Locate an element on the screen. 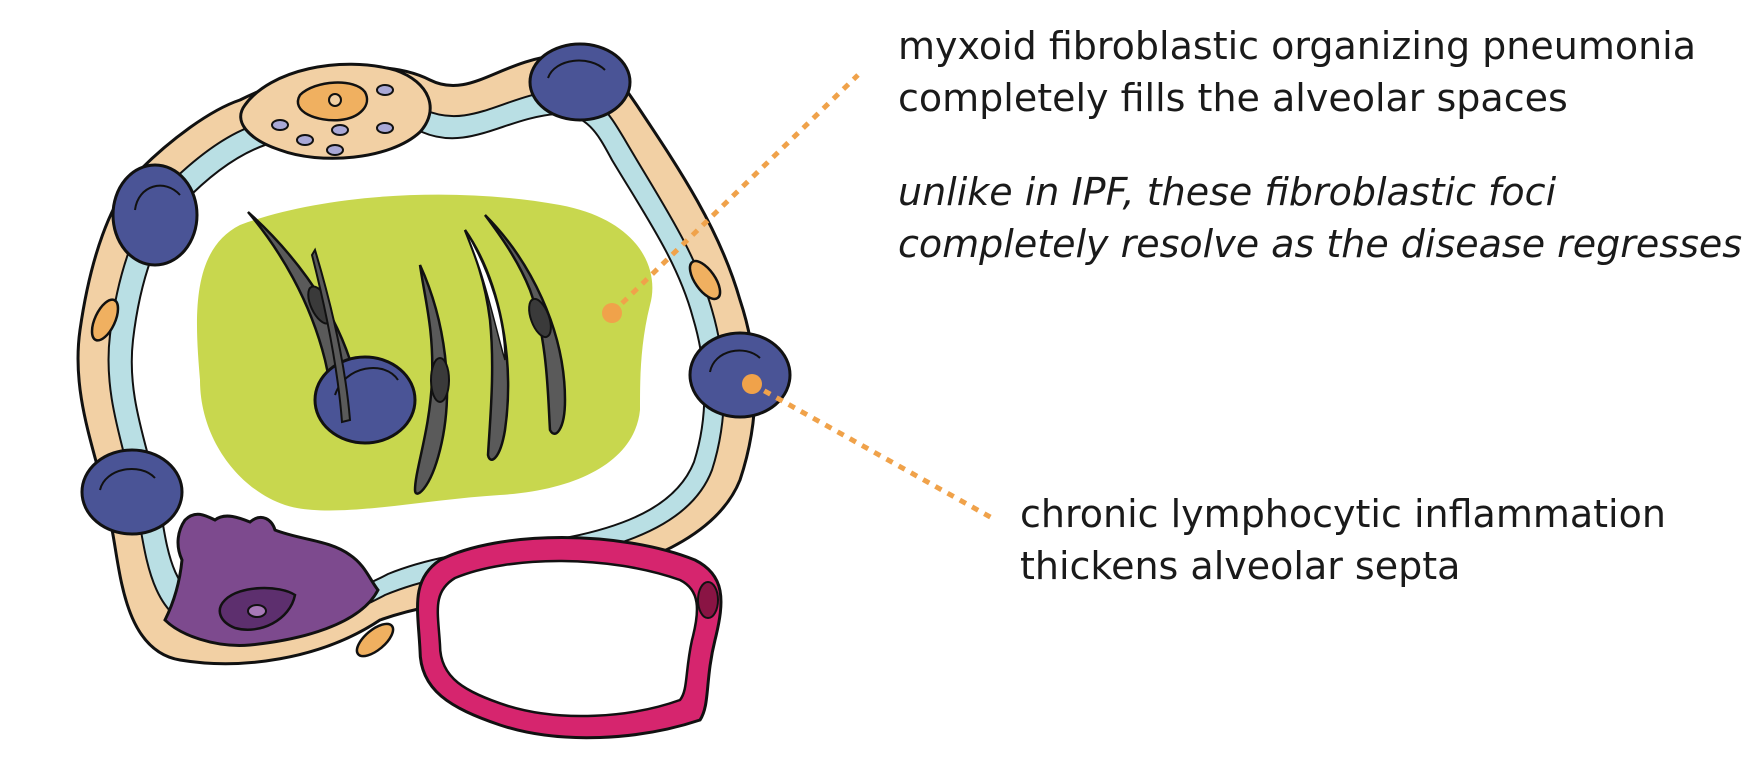  endothelial-nucleus is located at coordinates (708, 600).